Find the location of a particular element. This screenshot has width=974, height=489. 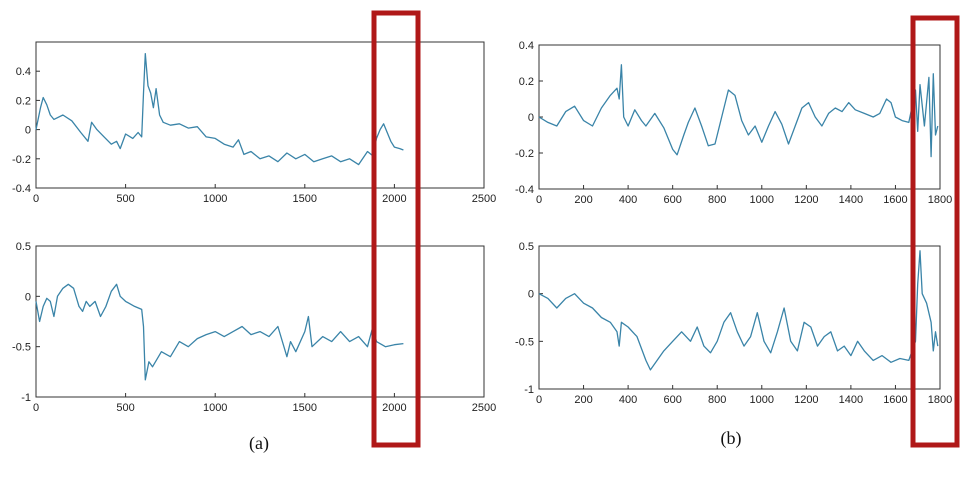

caption-b: (b) is located at coordinates (731, 438).